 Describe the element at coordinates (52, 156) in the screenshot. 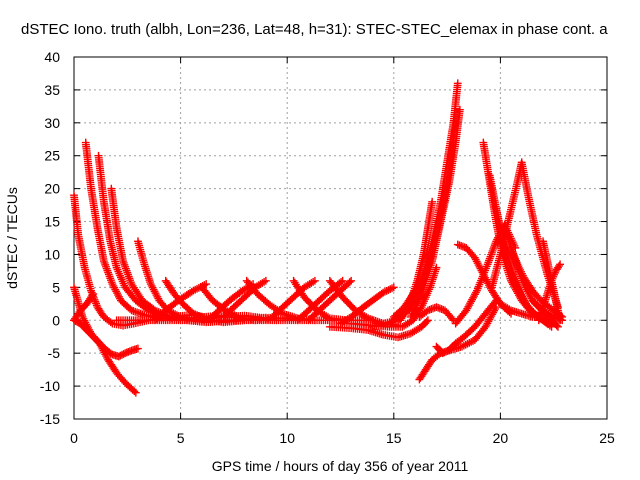

I see `y-tick-label: 25` at that location.